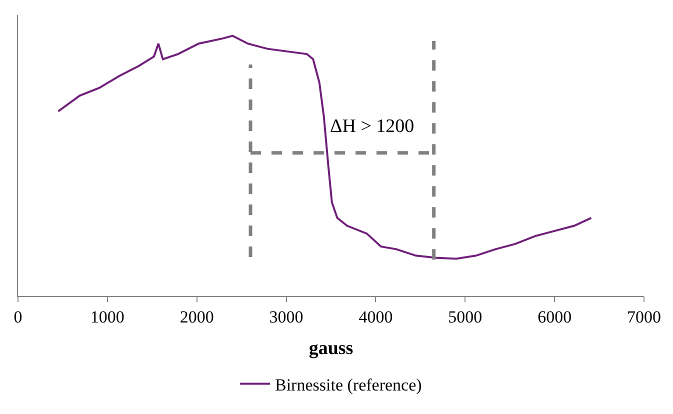 The height and width of the screenshot is (414, 673). I want to click on x-tick-label: 4000, so click(375, 316).